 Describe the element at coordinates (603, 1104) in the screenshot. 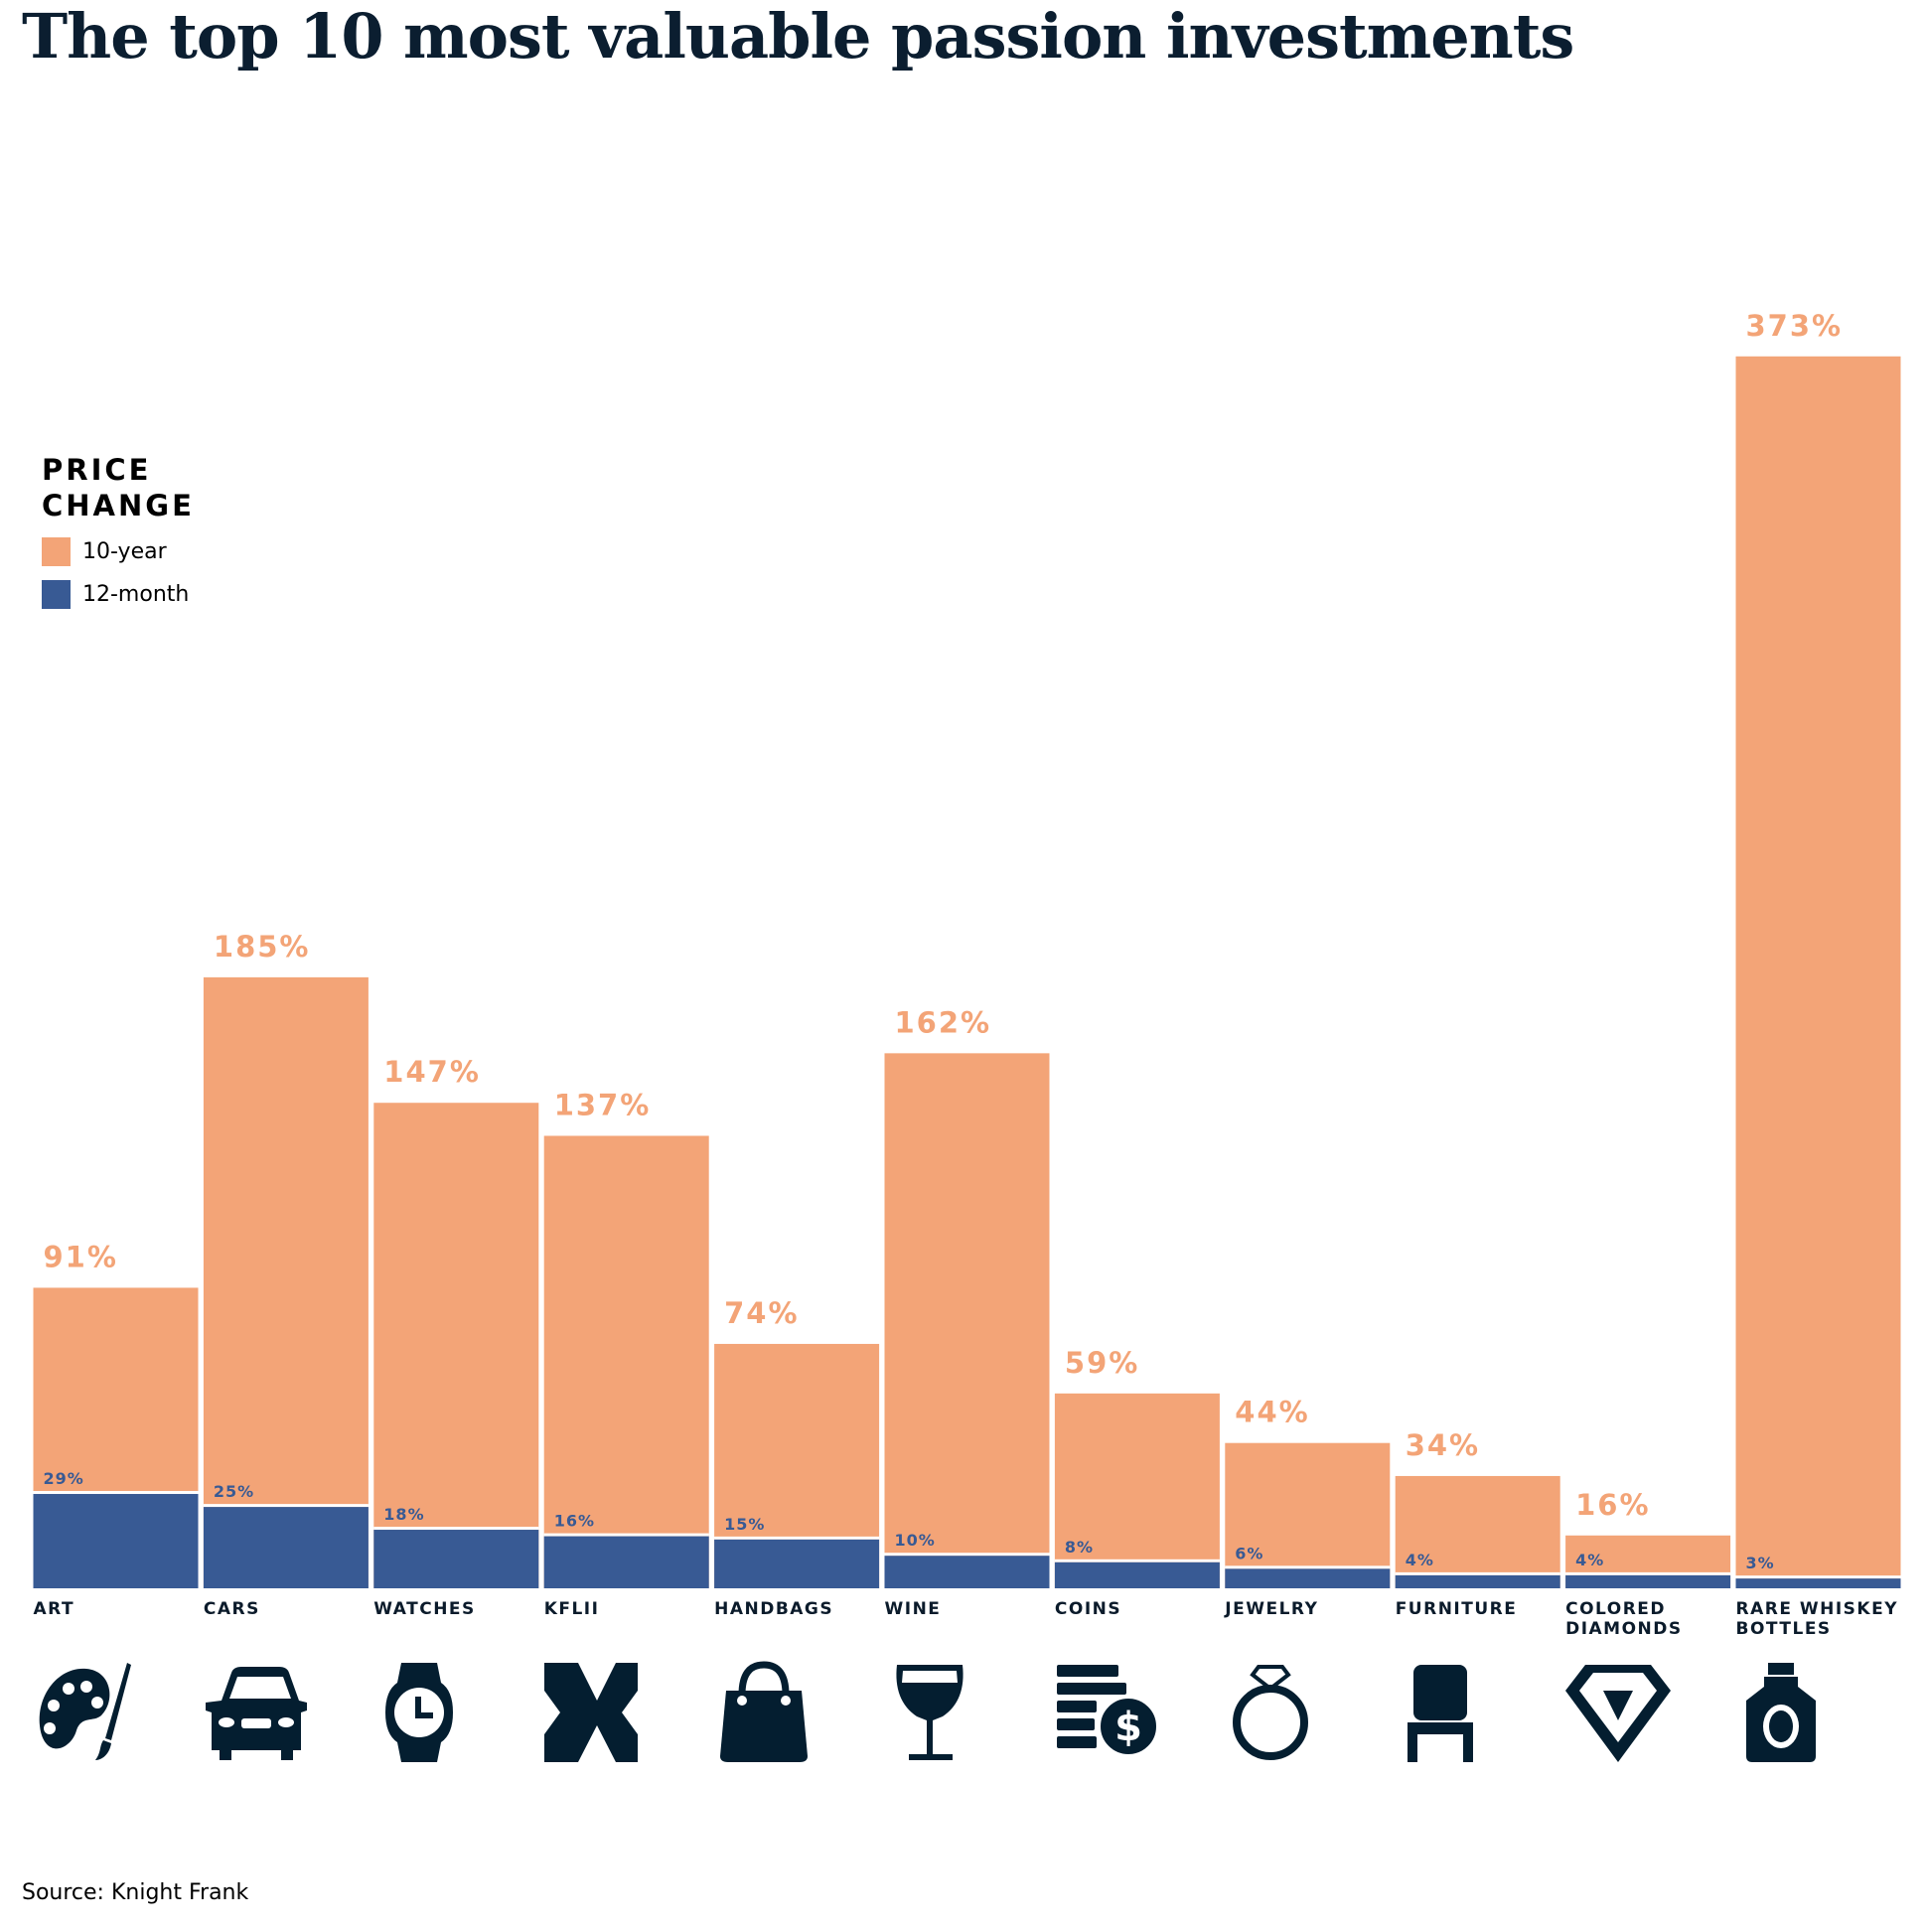

I see `label-10-year: 137%` at that location.